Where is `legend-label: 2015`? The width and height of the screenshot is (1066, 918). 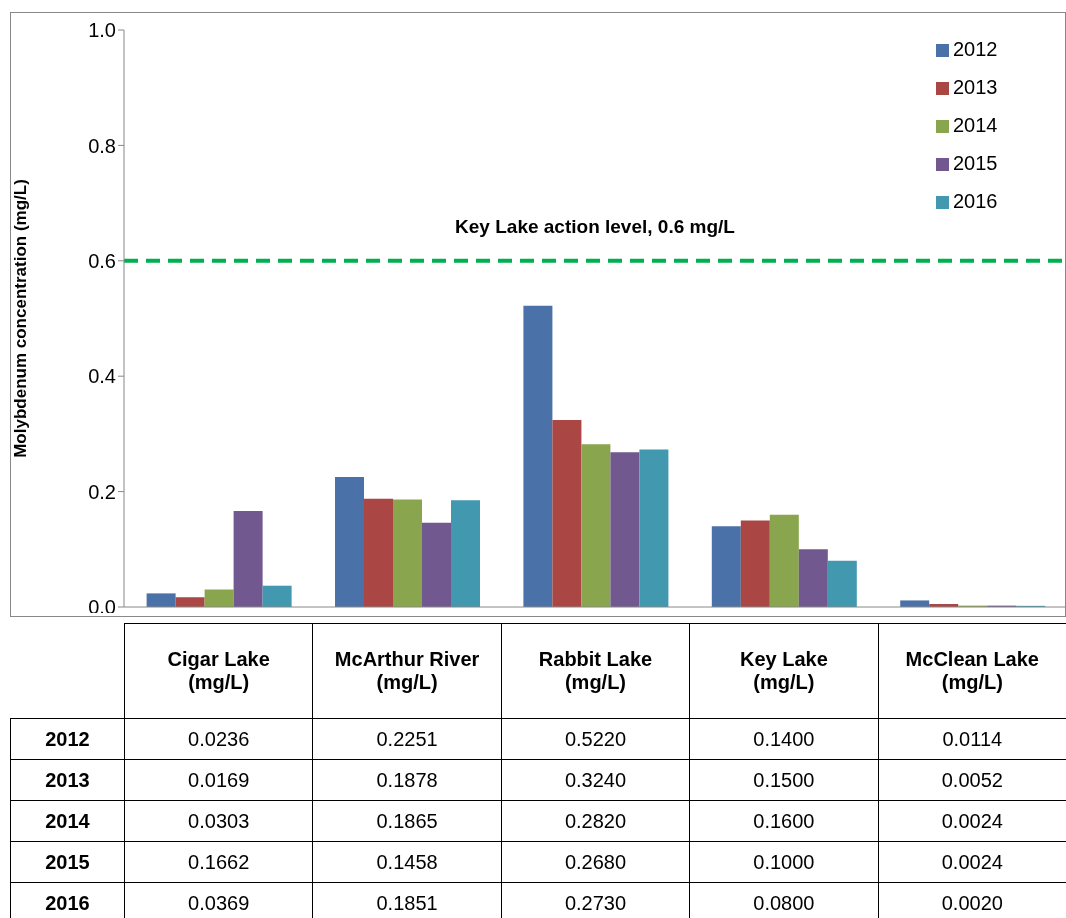
legend-label: 2015 is located at coordinates (975, 163).